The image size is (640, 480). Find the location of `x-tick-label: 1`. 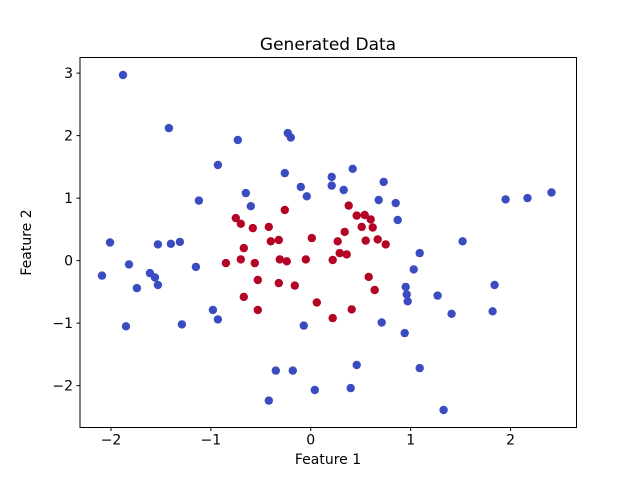

x-tick-label: 1 is located at coordinates (410, 441).